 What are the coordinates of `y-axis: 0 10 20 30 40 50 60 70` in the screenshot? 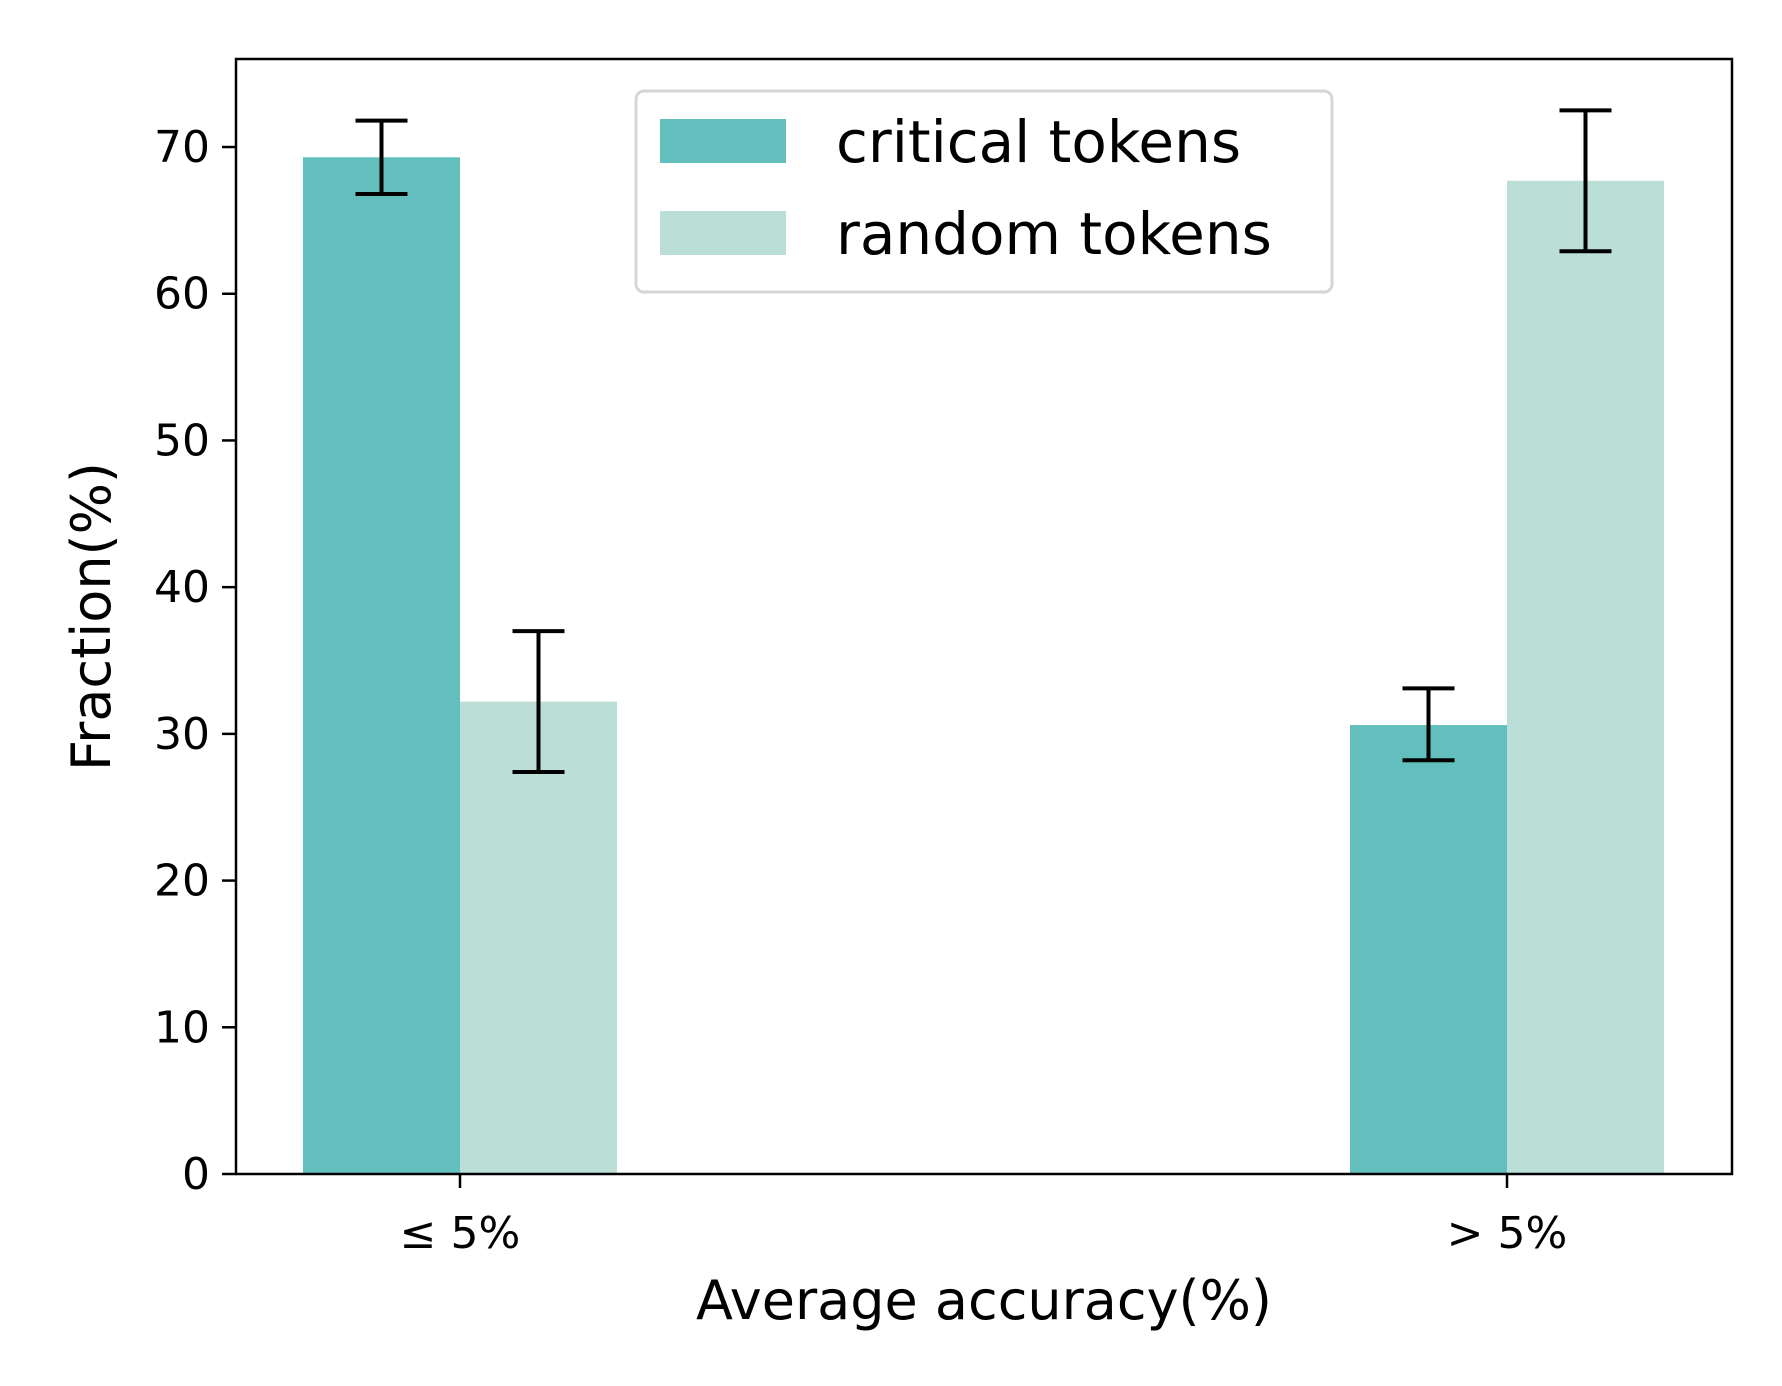 It's located at (195, 661).